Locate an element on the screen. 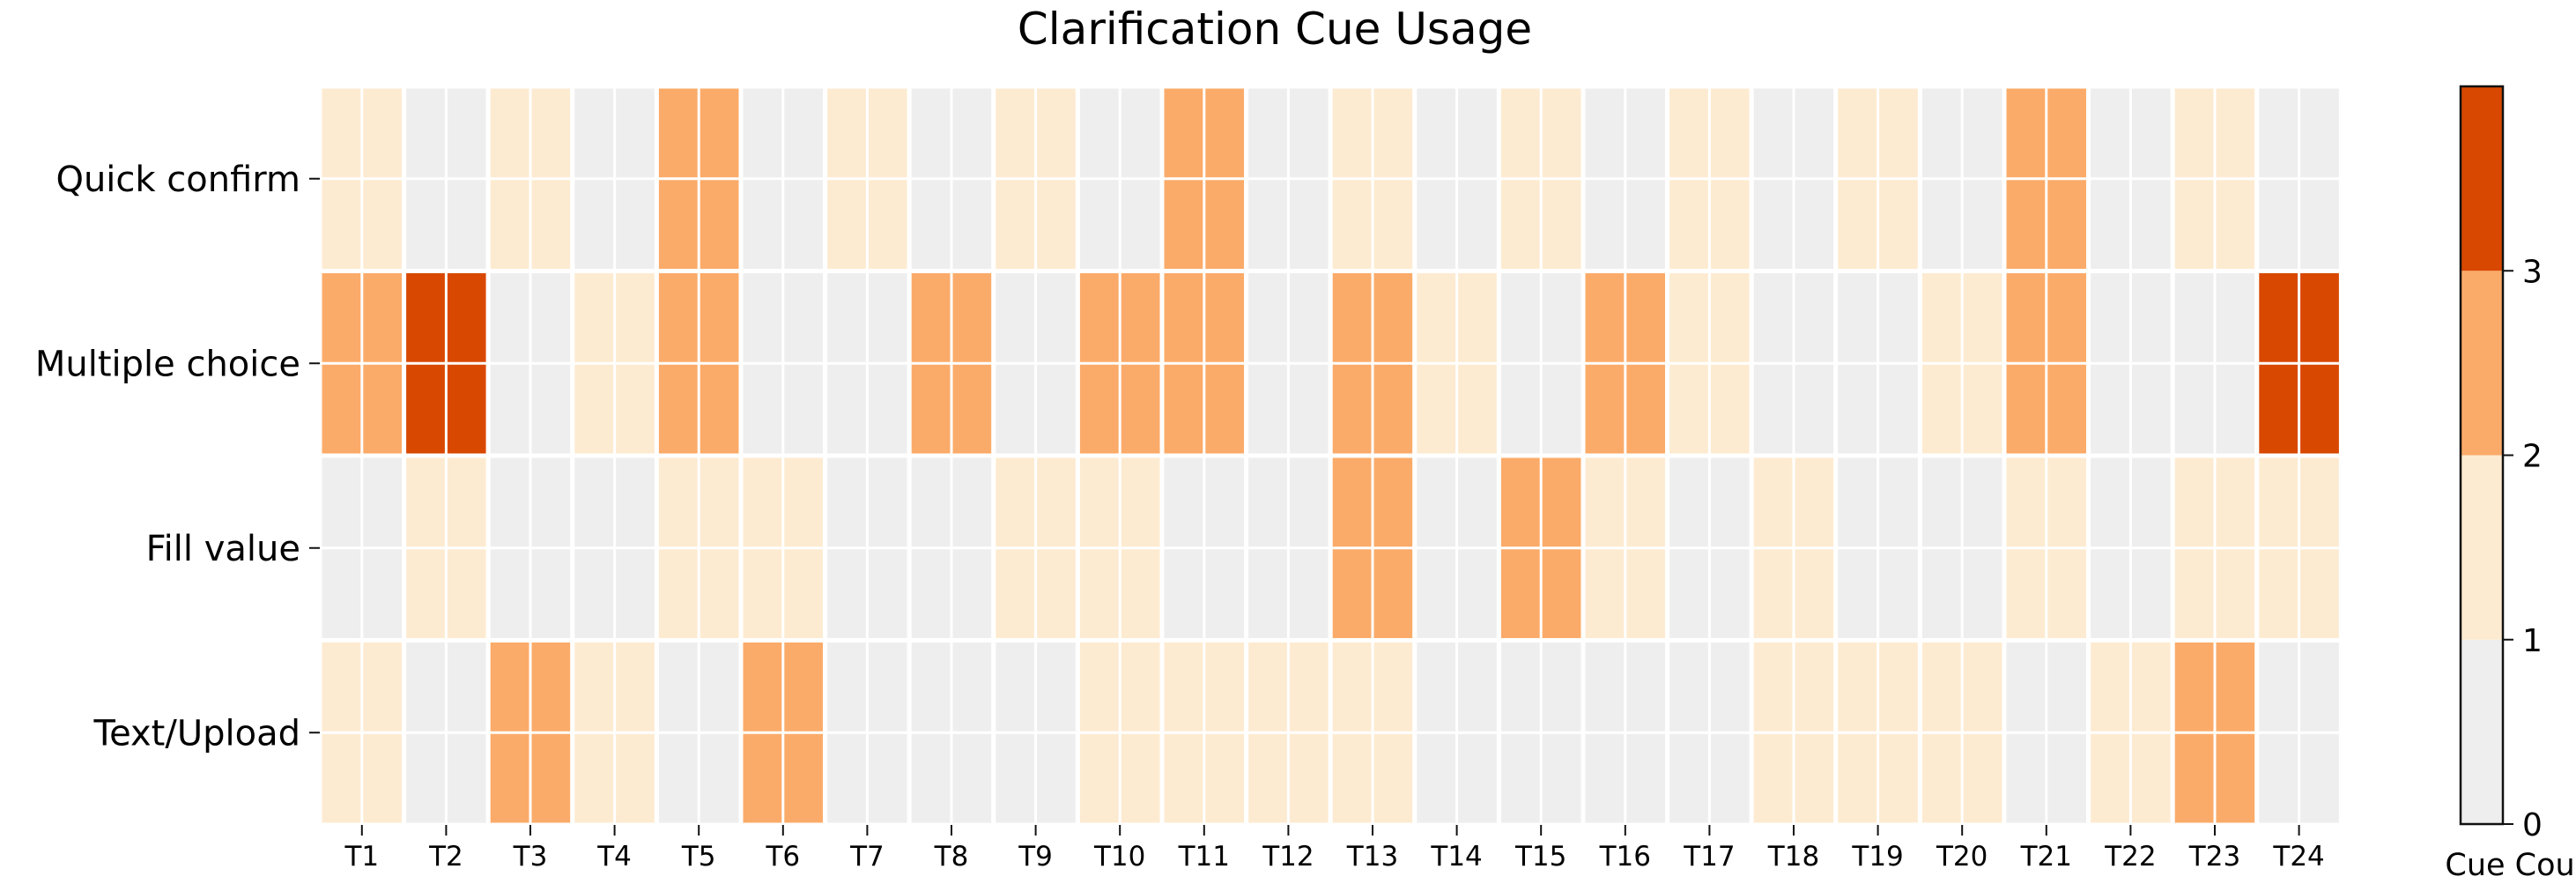  x-tick-label: T12 is located at coordinates (1288, 857).